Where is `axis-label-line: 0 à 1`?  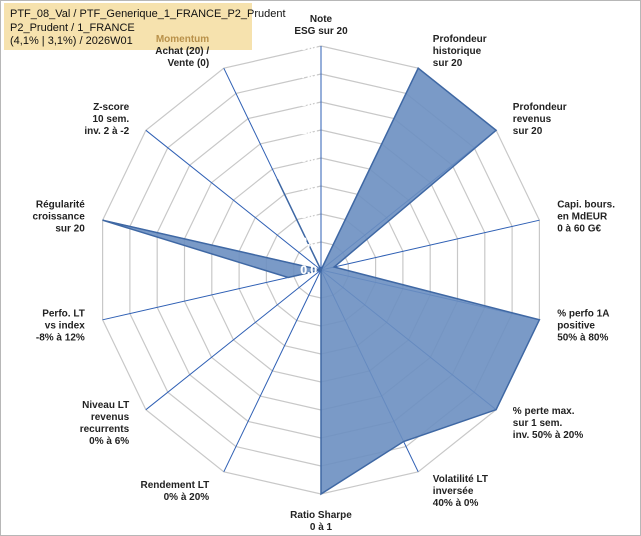
axis-label-line: 0 à 1 is located at coordinates (321, 527).